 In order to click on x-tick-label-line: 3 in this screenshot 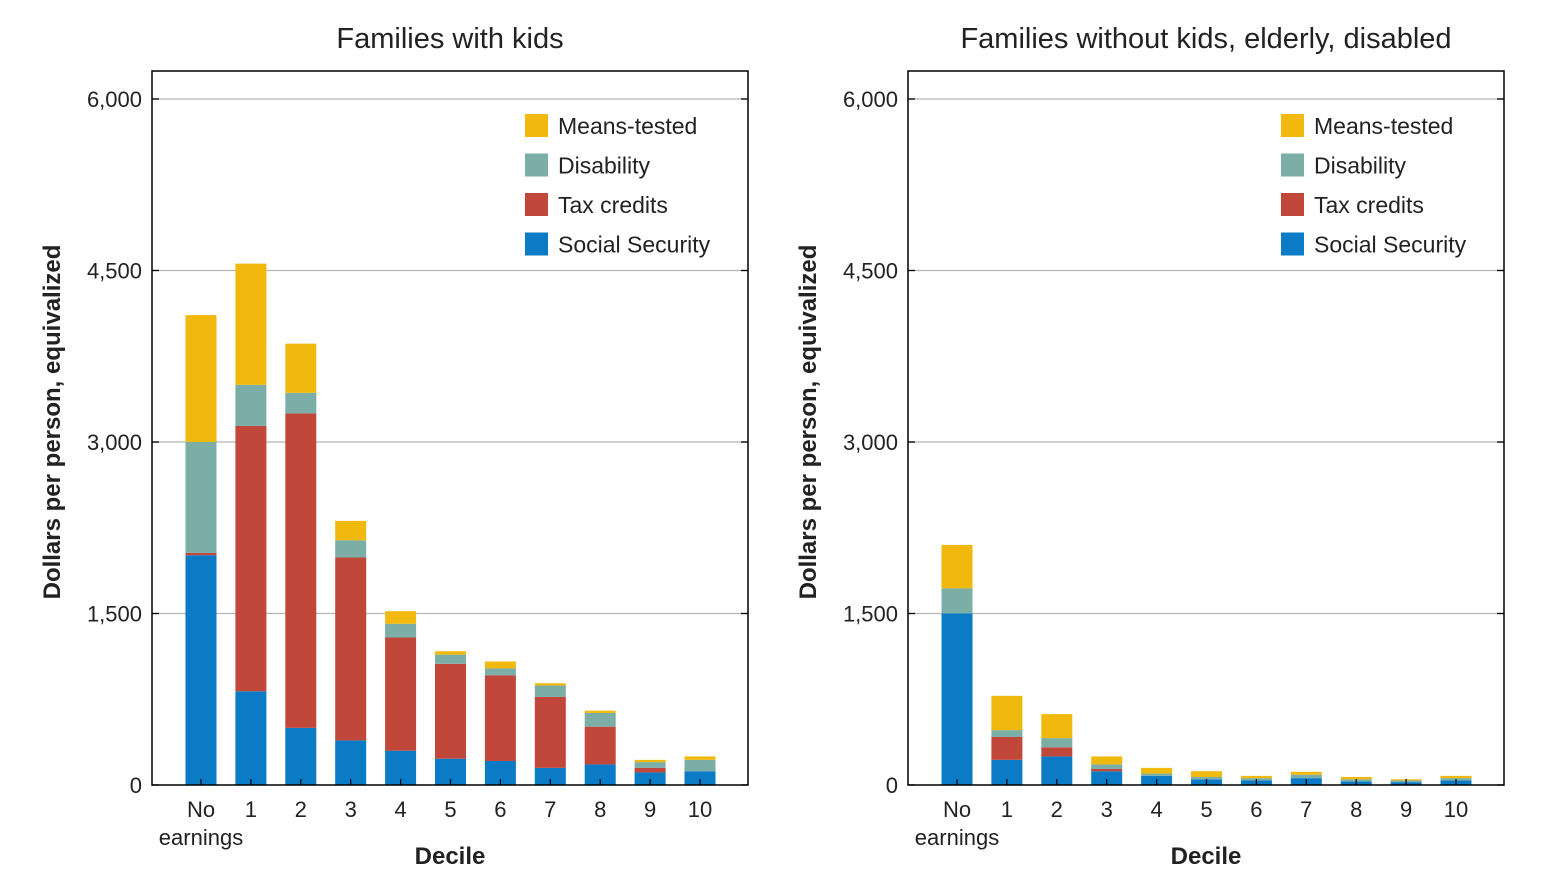, I will do `click(351, 809)`.